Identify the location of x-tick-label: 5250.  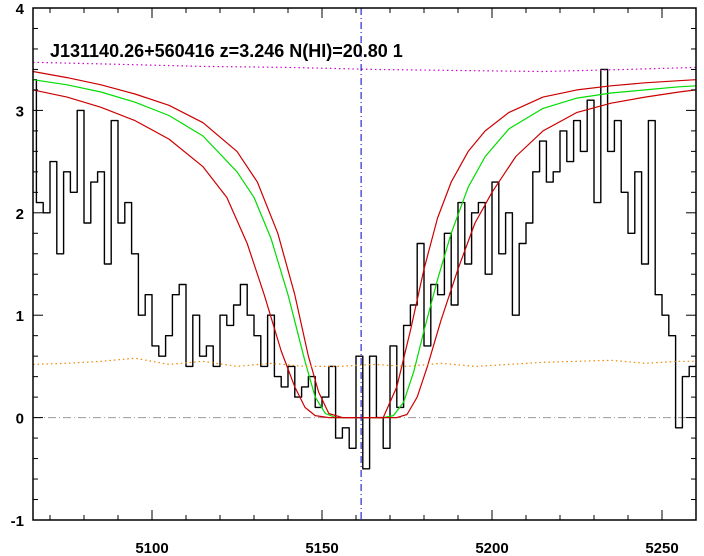
(661, 548).